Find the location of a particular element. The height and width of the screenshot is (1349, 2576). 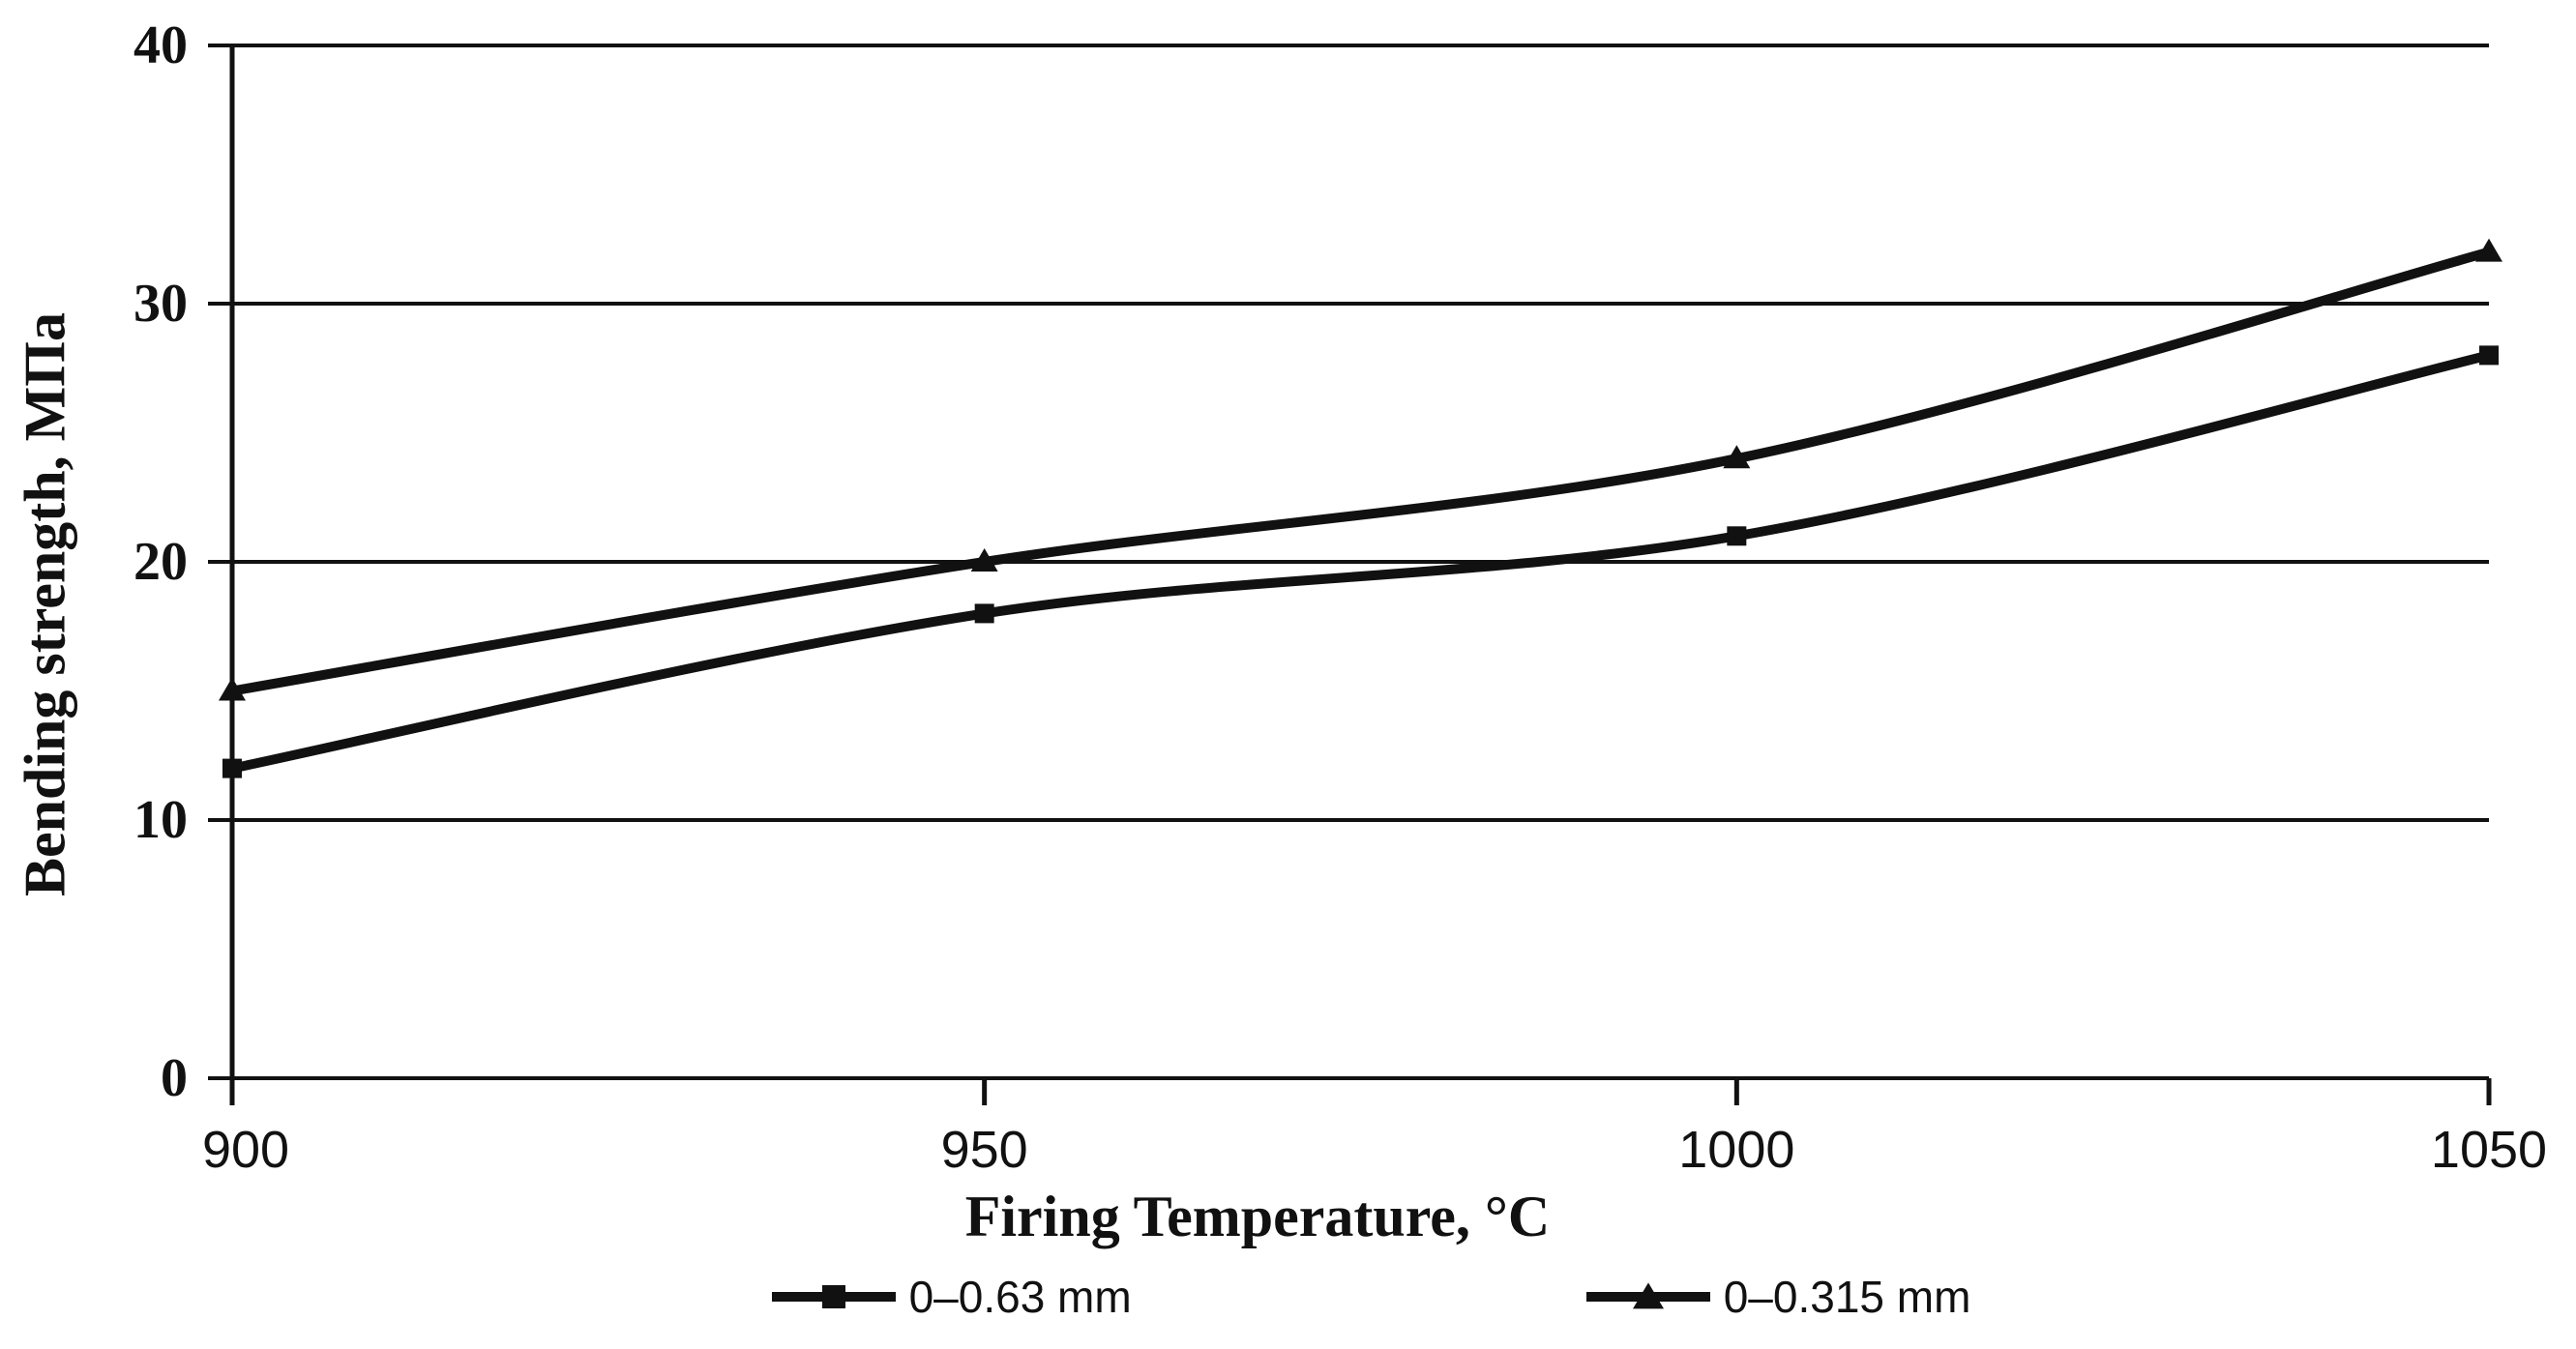

legend-item-0-063mm: 0–0.63 mm is located at coordinates (952, 1297).